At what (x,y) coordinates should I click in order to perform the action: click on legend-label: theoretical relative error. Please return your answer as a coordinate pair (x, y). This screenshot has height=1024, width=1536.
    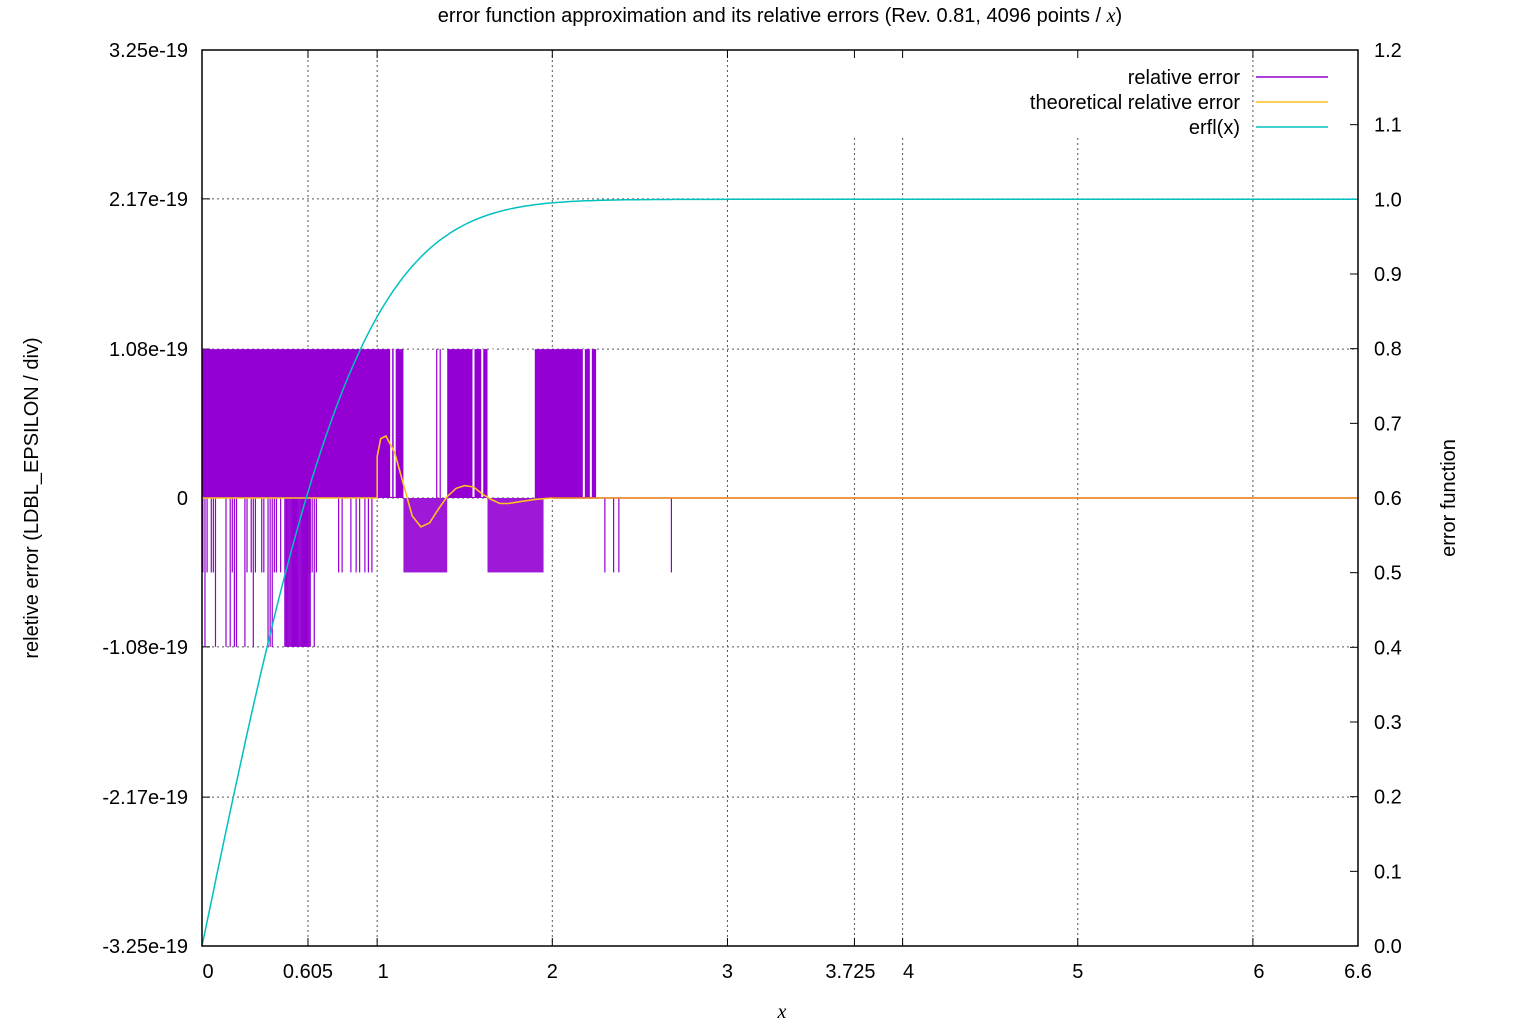
    Looking at the image, I should click on (1135, 103).